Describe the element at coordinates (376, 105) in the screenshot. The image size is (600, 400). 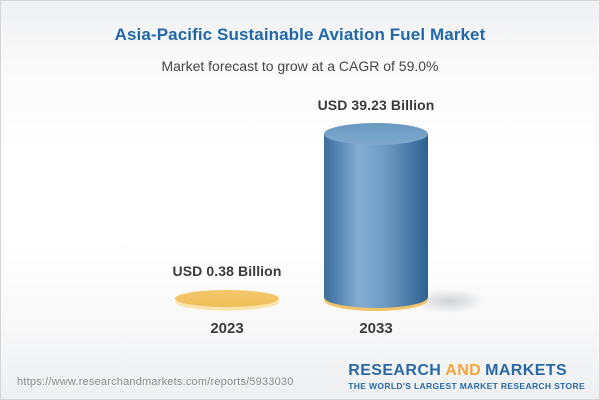
I see `value-label-2033: USD 39.23 Billion` at that location.